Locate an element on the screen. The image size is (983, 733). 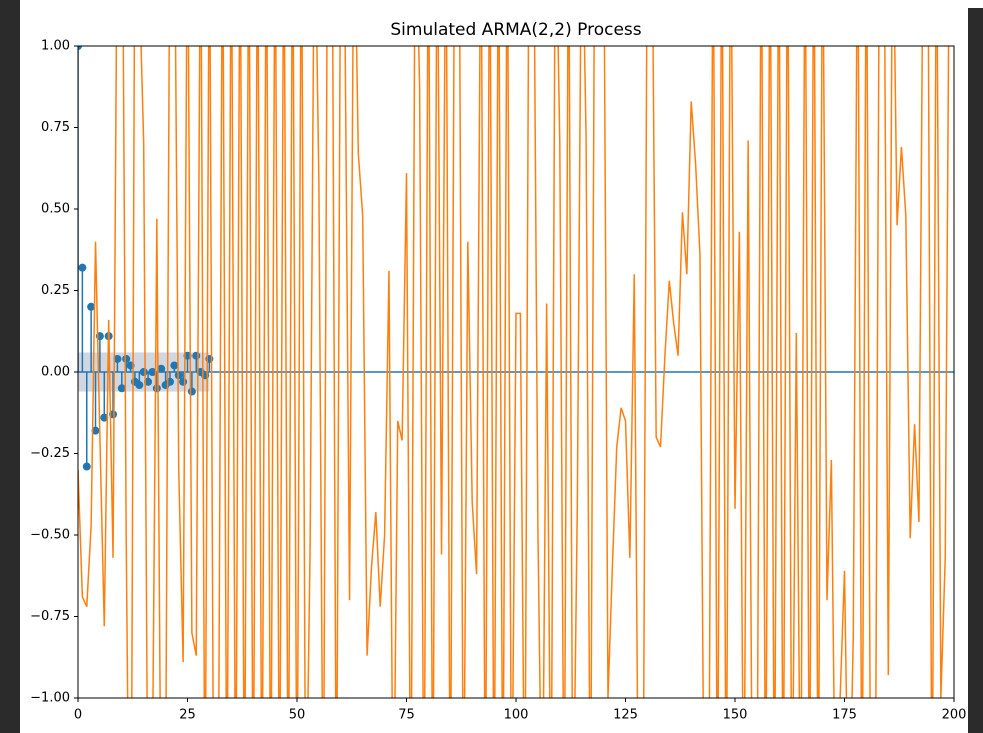
x-tick-label: 50 is located at coordinates (297, 715).